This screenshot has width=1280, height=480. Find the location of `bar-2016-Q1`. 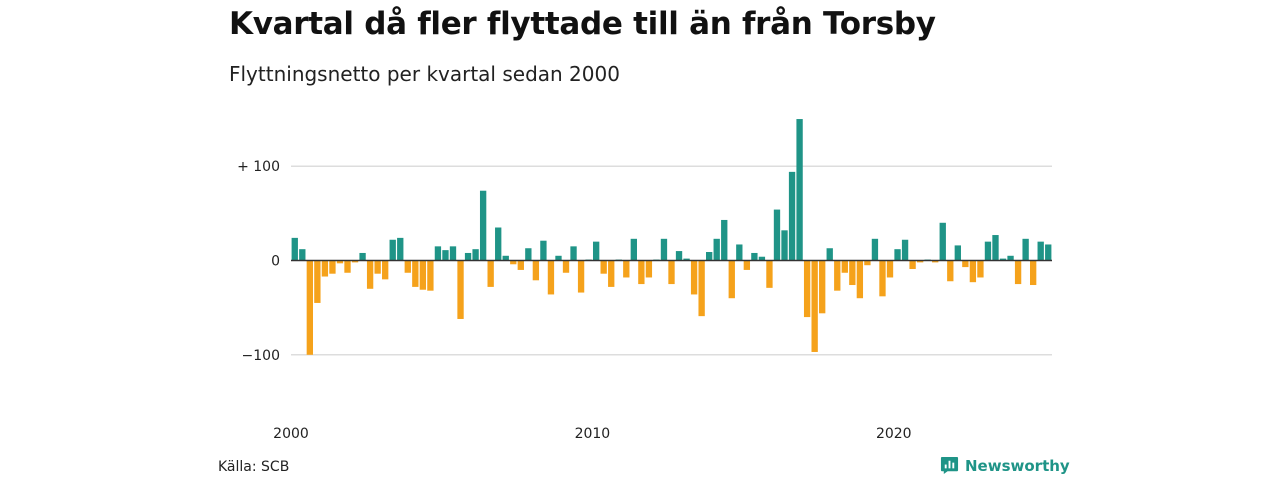

bar-2016-Q1 is located at coordinates (777, 235).